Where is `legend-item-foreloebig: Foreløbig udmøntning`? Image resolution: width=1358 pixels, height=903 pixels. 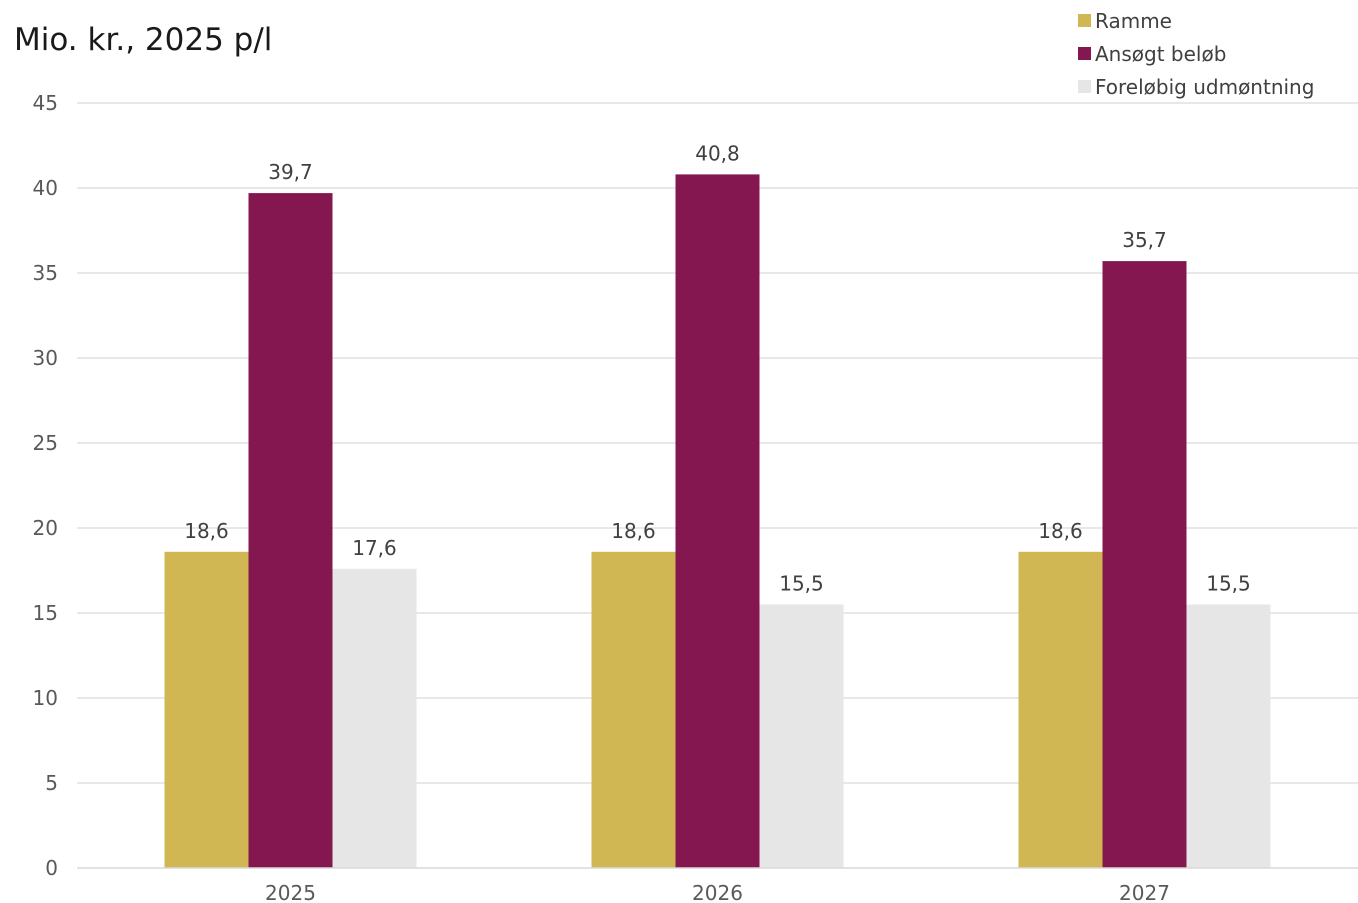
legend-item-foreloebig: Foreløbig udmøntning is located at coordinates (1196, 86).